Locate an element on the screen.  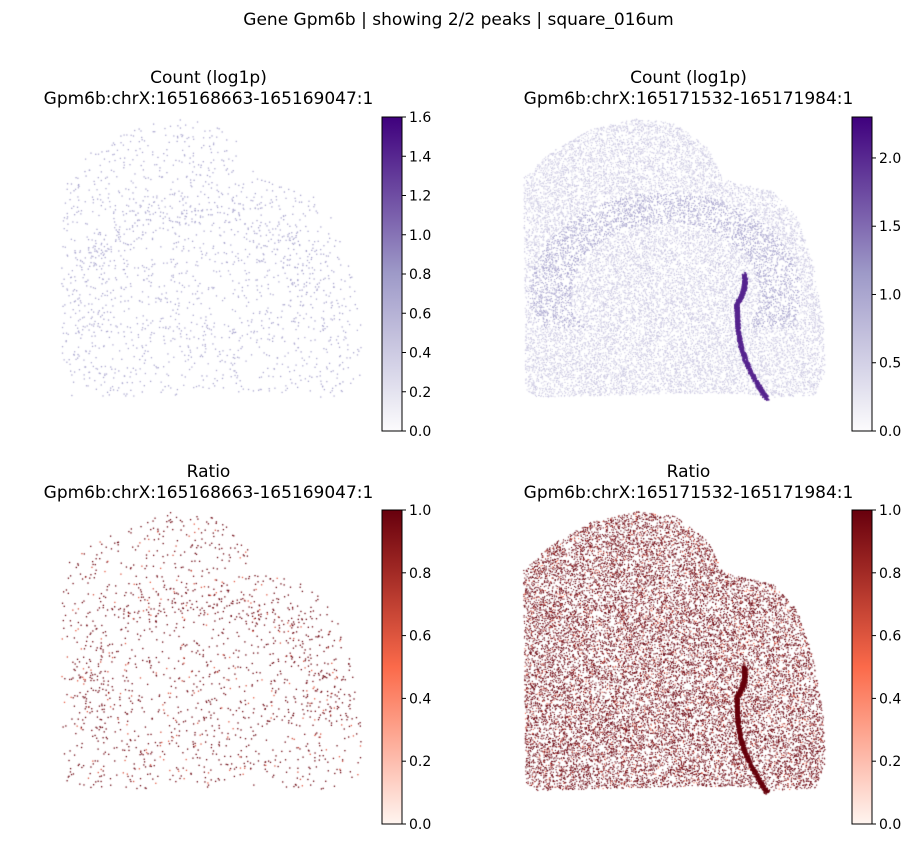
colorbar-tick-label: 0.5 is located at coordinates (890, 364).